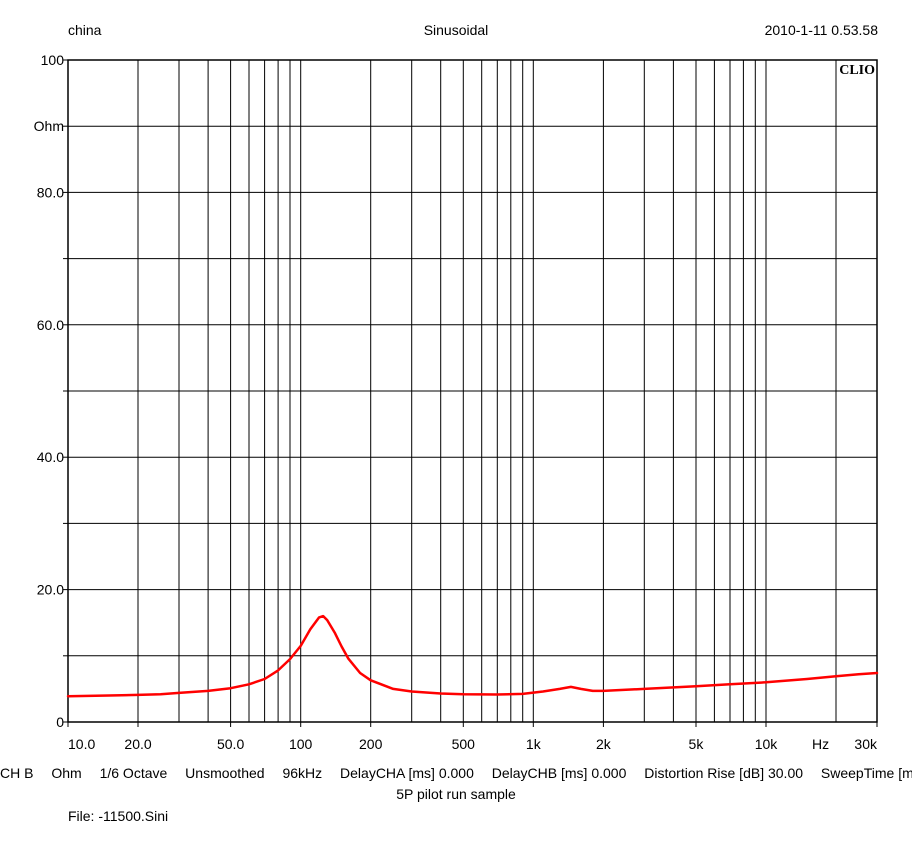  Describe the element at coordinates (724, 773) in the screenshot. I see `distortion-rise-label: Distortion Rise [dB] 30.00` at that location.